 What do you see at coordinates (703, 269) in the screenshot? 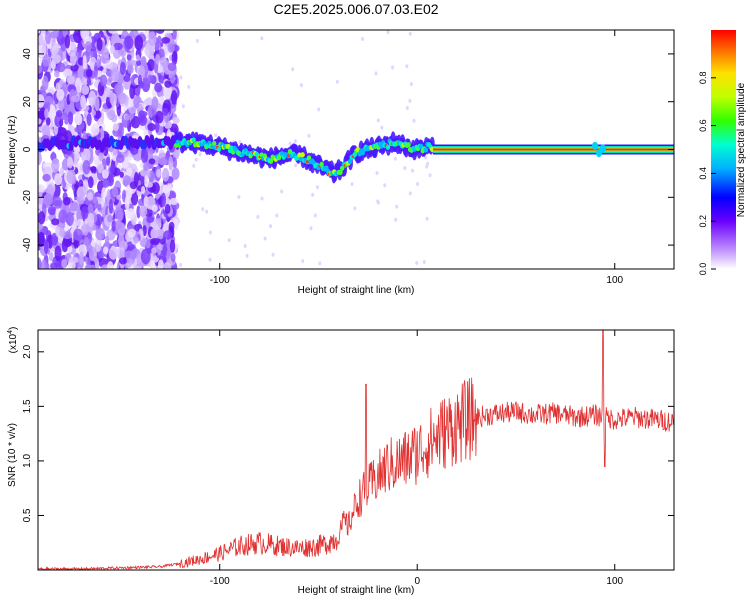
I see `colorbar-tick-label: 0.0` at bounding box center [703, 269].